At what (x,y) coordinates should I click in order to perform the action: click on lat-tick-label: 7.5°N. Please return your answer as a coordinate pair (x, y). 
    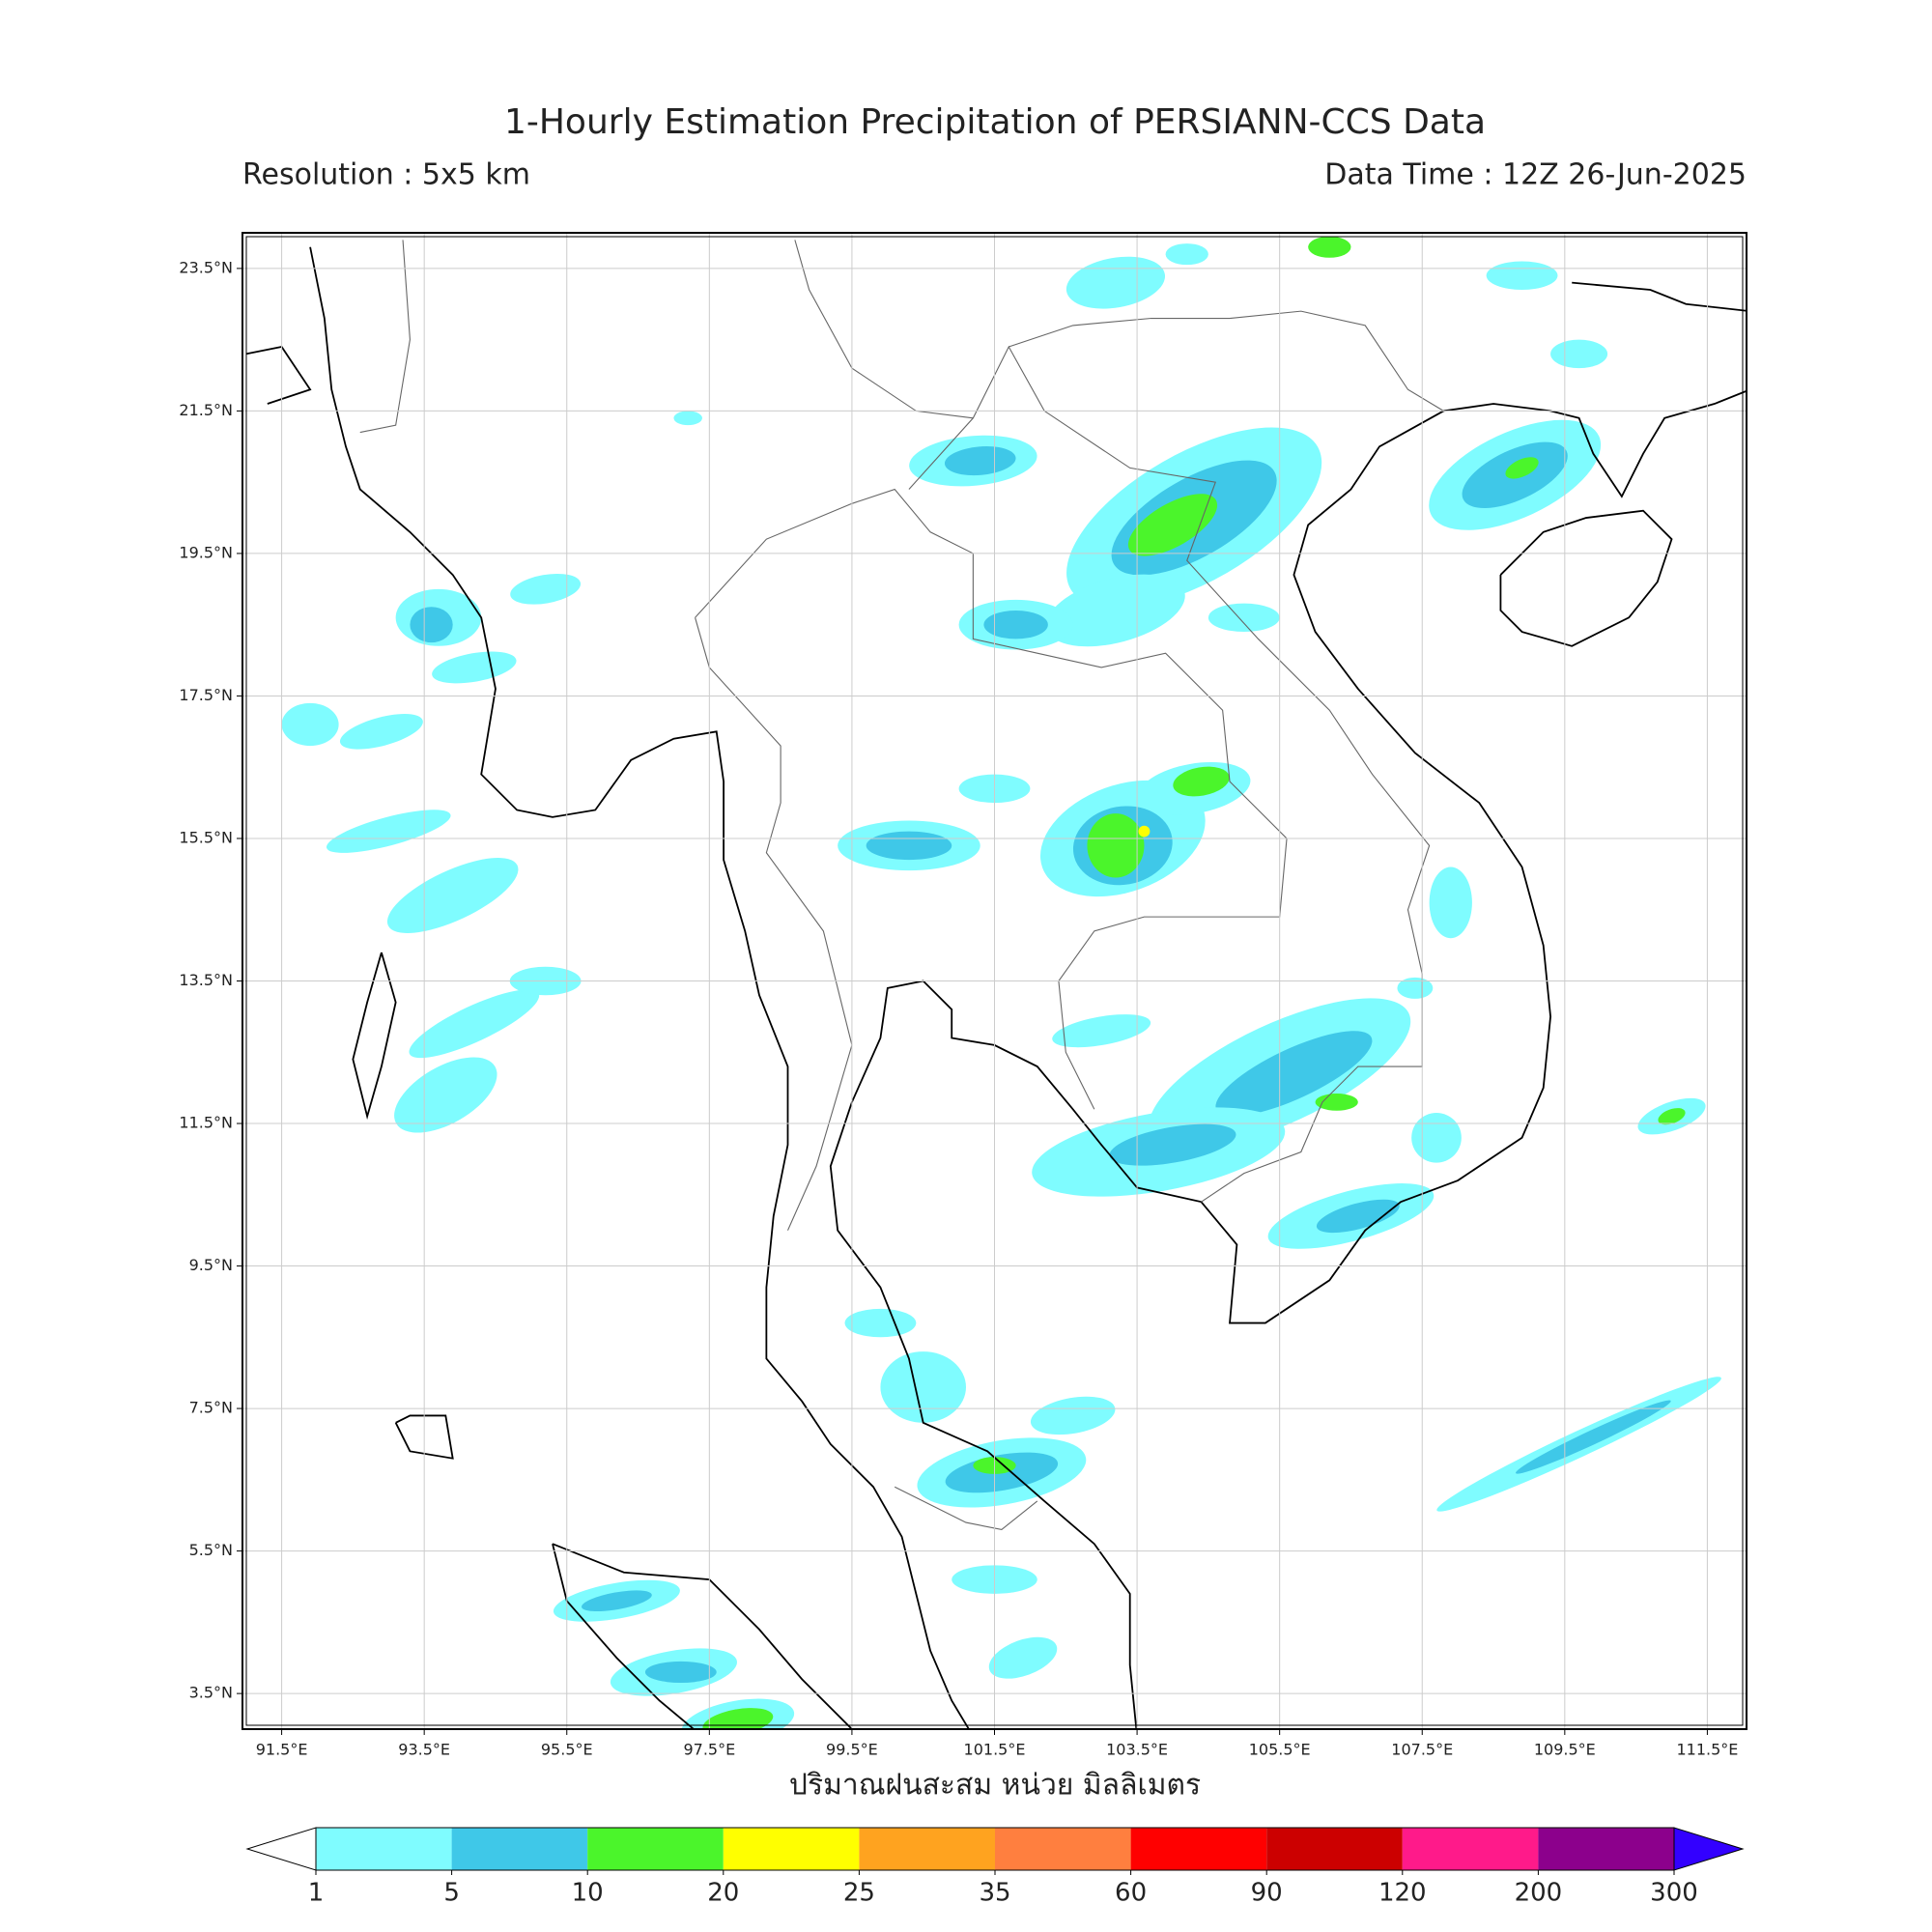
    Looking at the image, I should click on (211, 1408).